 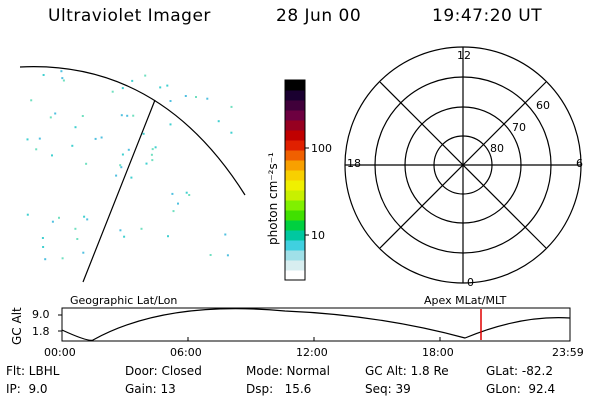 I want to click on x-tick-1200: 12:00, so click(x=312, y=352).